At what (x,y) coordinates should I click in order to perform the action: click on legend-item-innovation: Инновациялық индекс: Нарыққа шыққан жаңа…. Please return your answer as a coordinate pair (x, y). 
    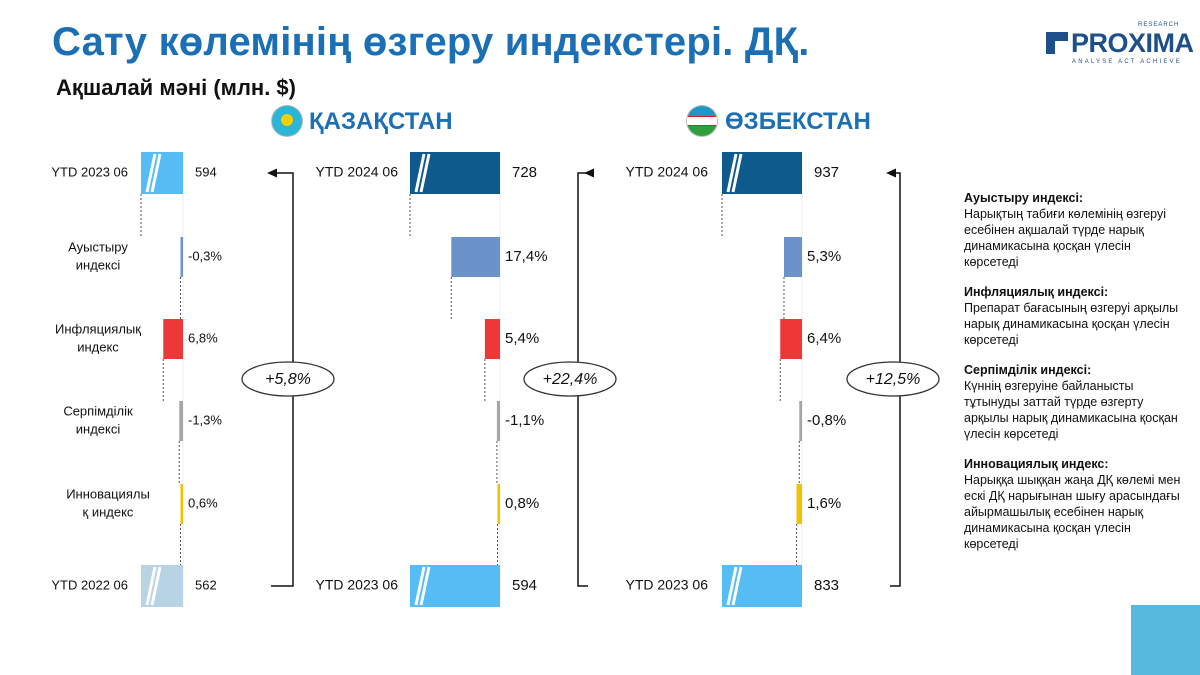
    Looking at the image, I should click on (1074, 504).